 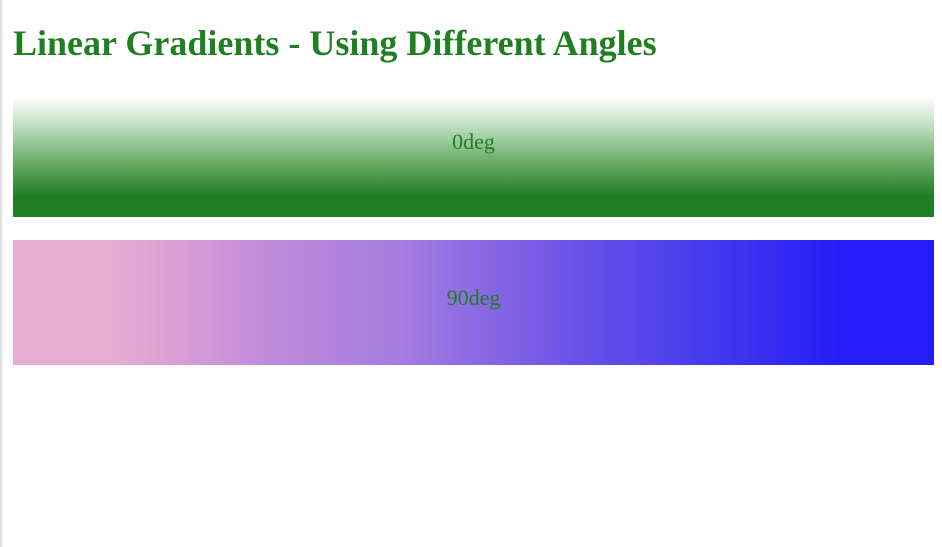 I want to click on gradient-label-90deg: 90deg, so click(x=473, y=297).